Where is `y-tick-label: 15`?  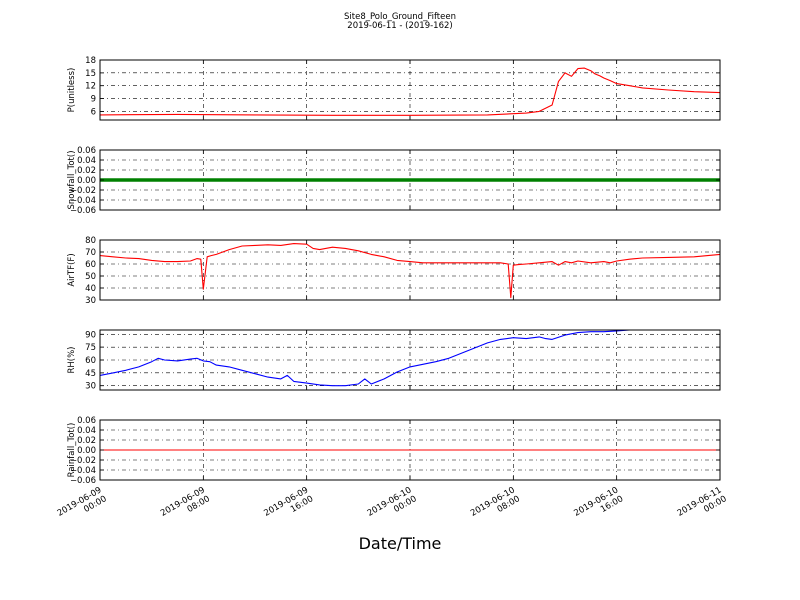 y-tick-label: 15 is located at coordinates (90, 74).